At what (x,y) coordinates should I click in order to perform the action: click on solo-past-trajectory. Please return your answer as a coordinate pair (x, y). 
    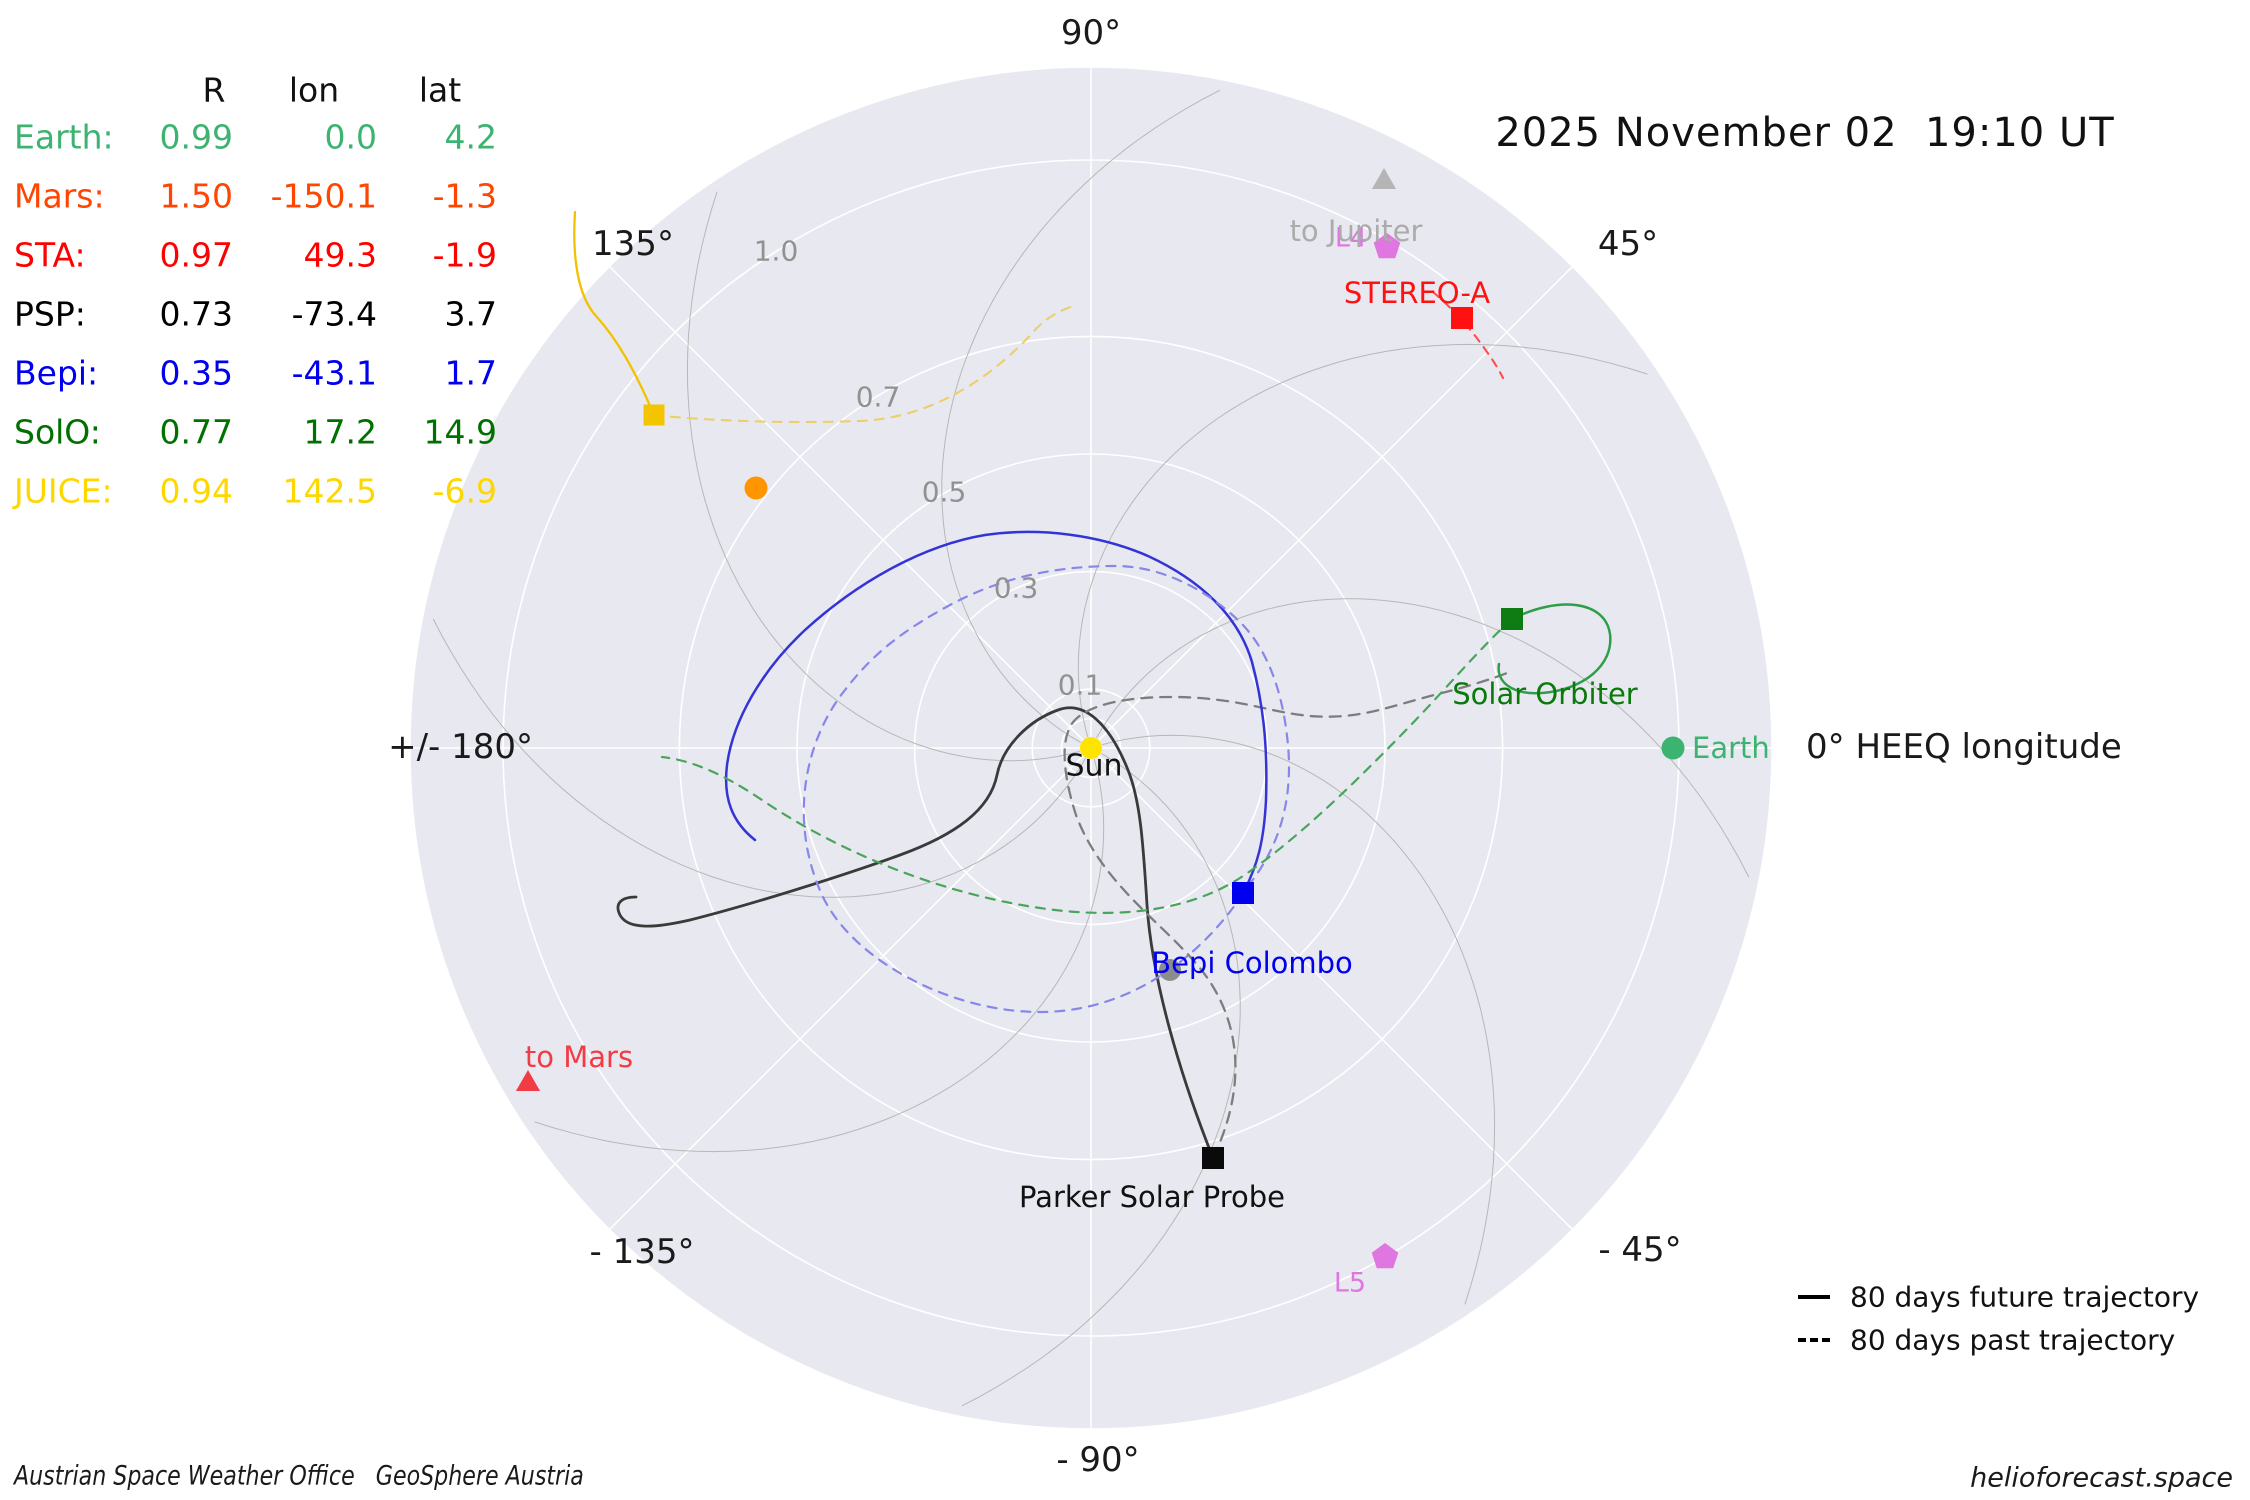
    Looking at the image, I should click on (1087, 766).